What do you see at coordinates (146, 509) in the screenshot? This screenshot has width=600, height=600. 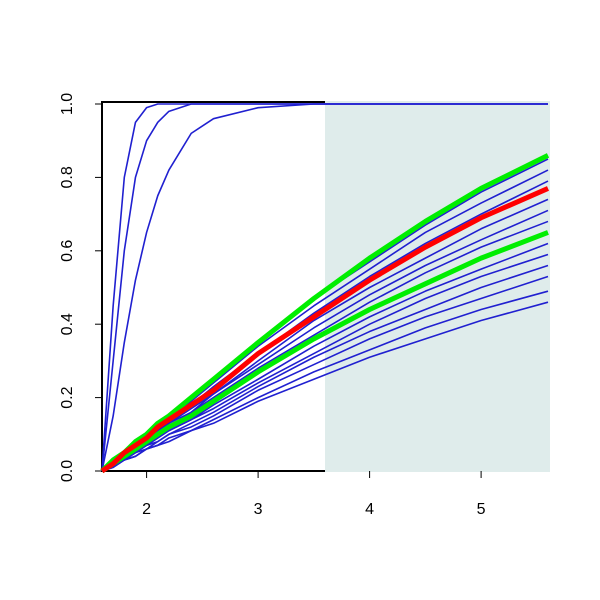 I see `x-tick-label: 2` at bounding box center [146, 509].